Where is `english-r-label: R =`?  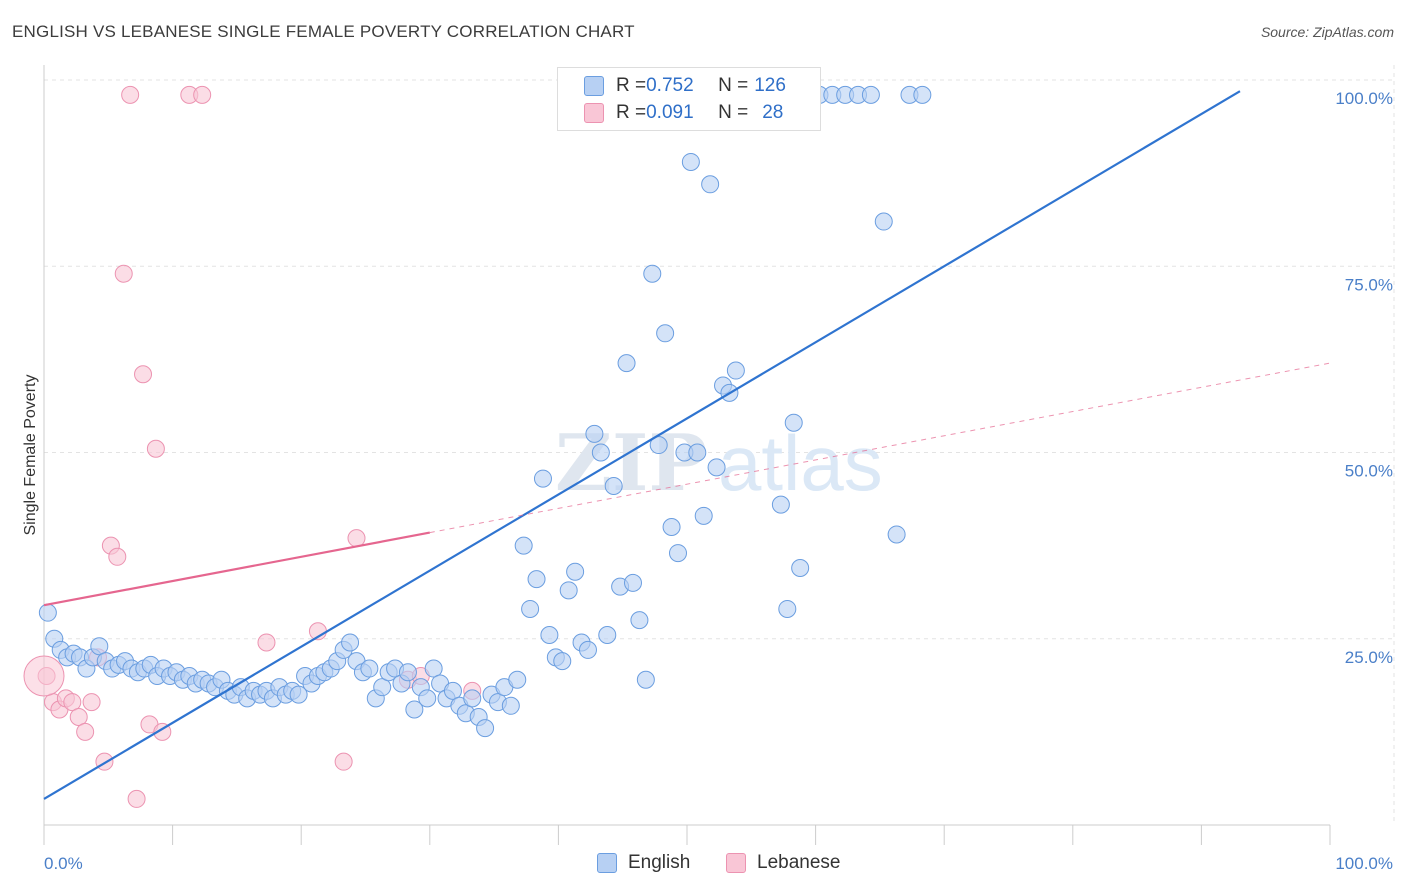 english-r-label: R = is located at coordinates (631, 85).